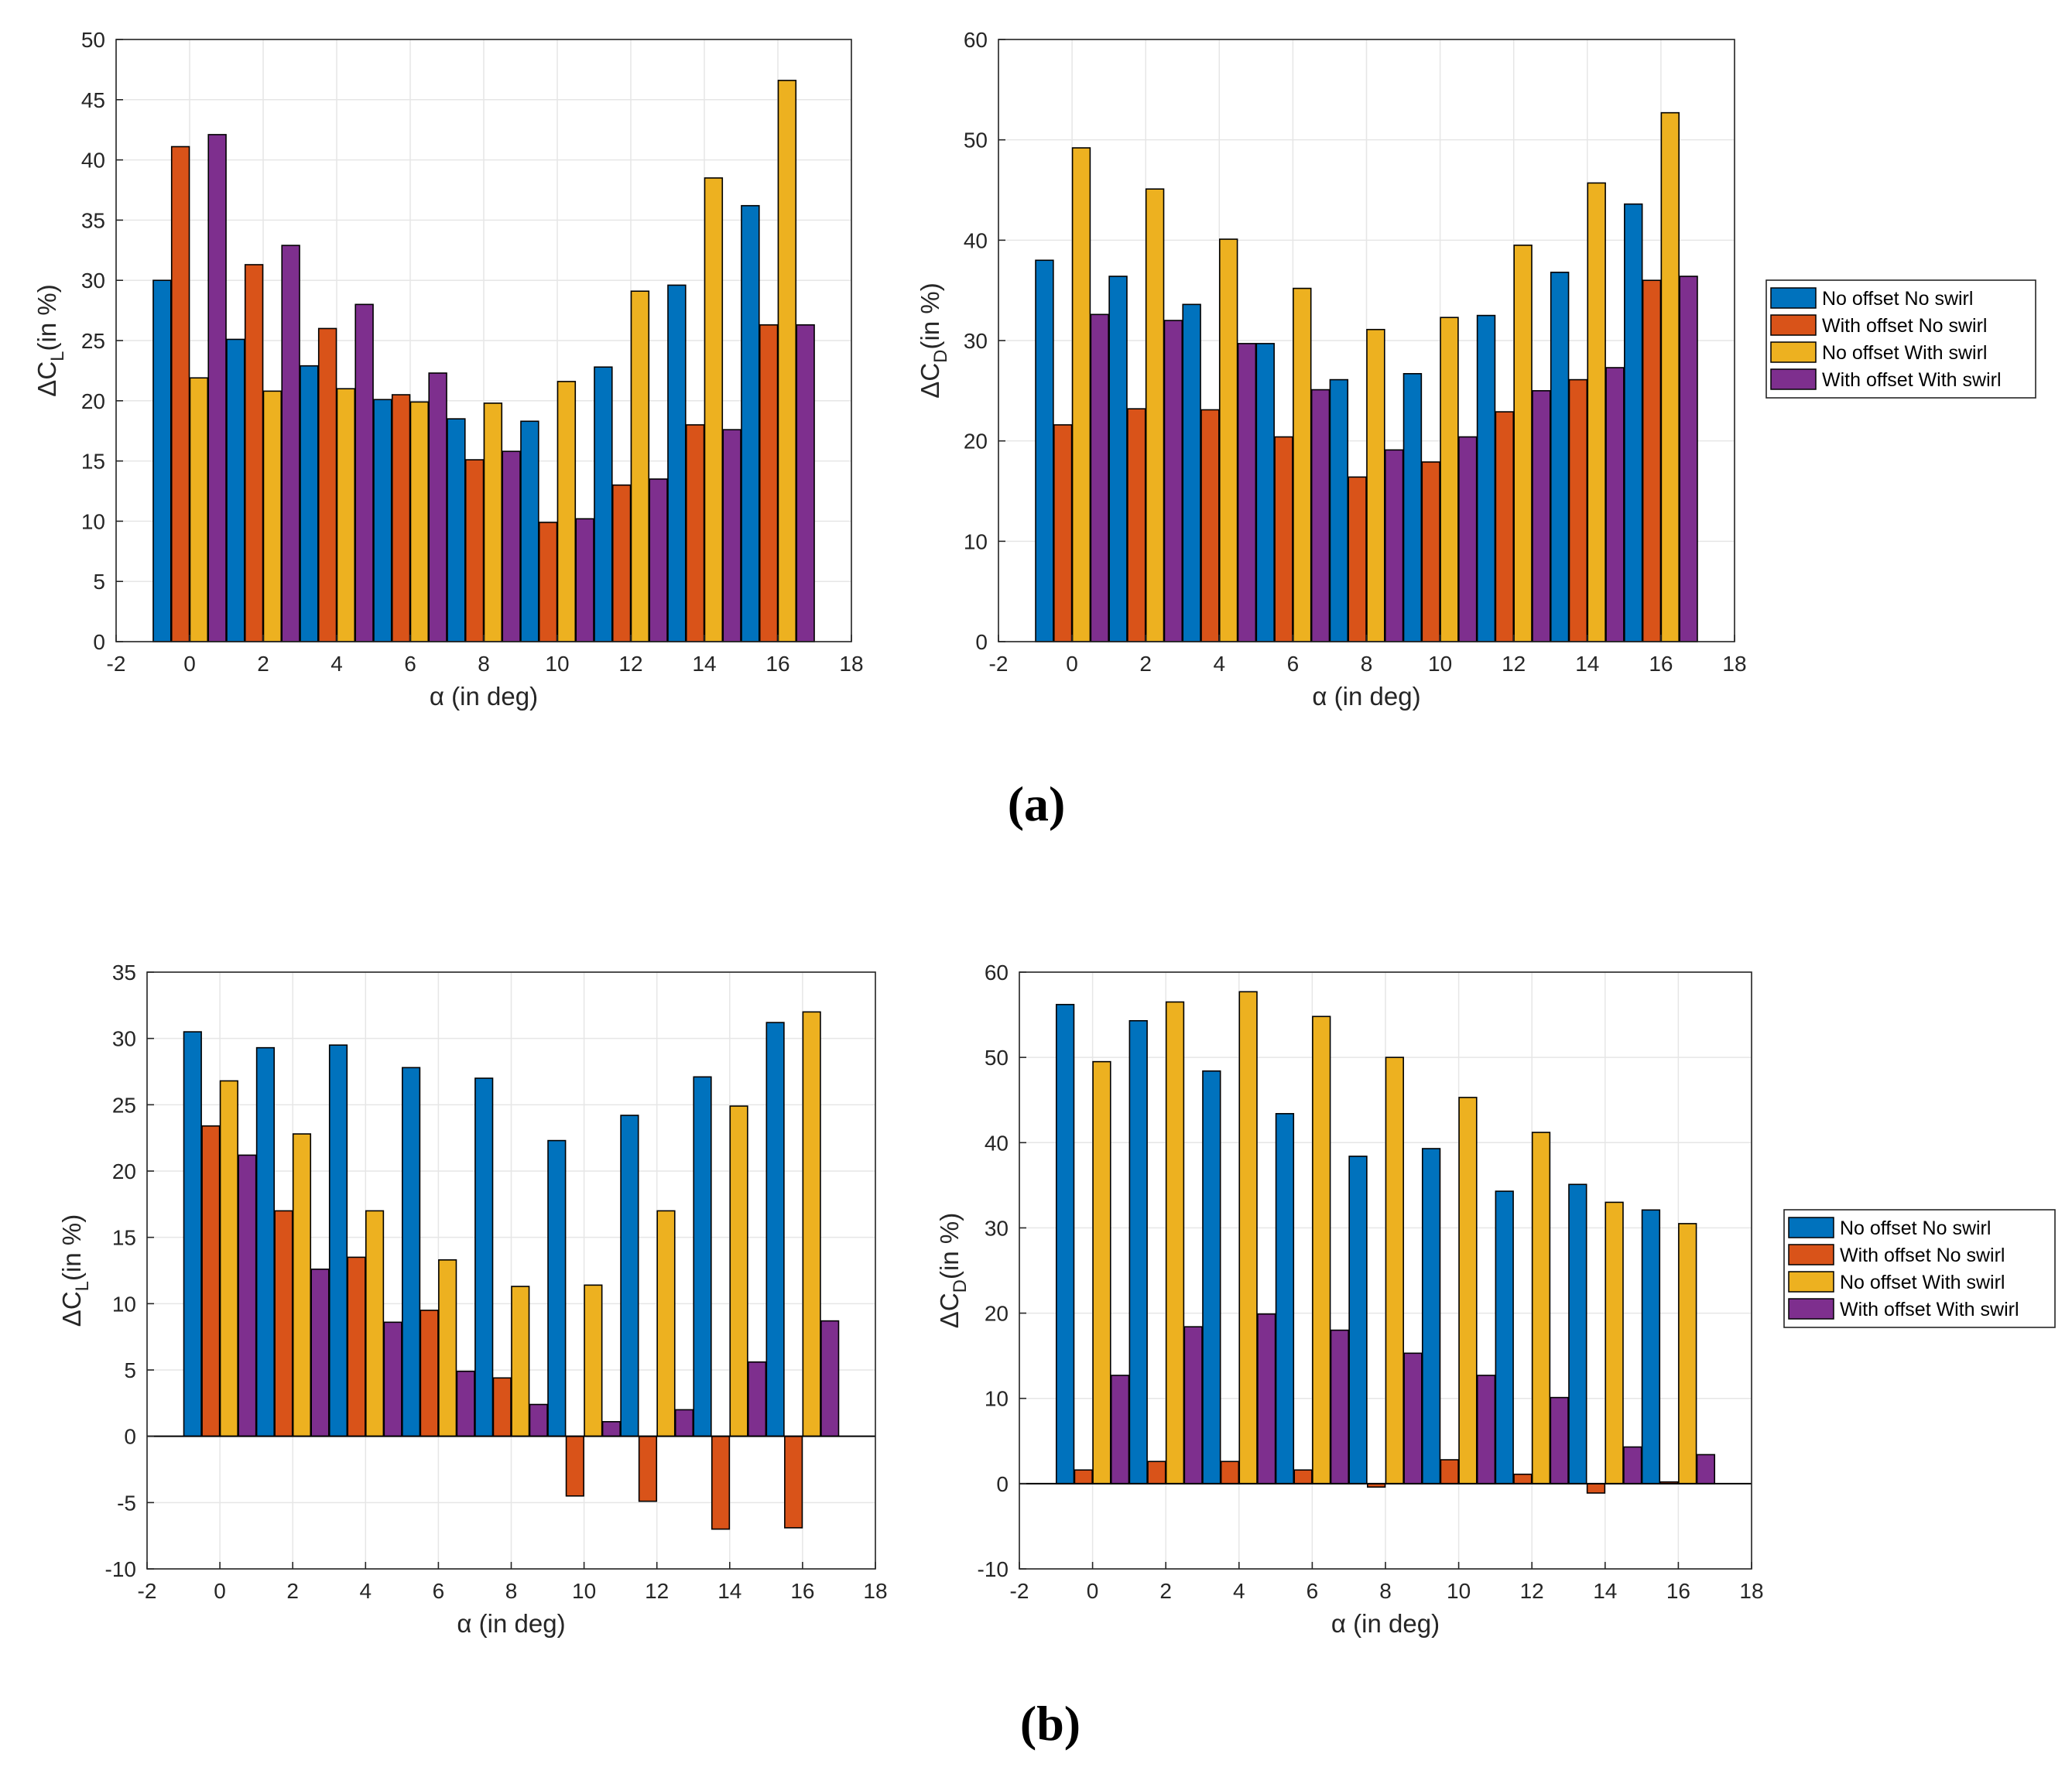 This screenshot has width=2072, height=1774. I want to click on bar-s2-a2, so click(1156, 1473).